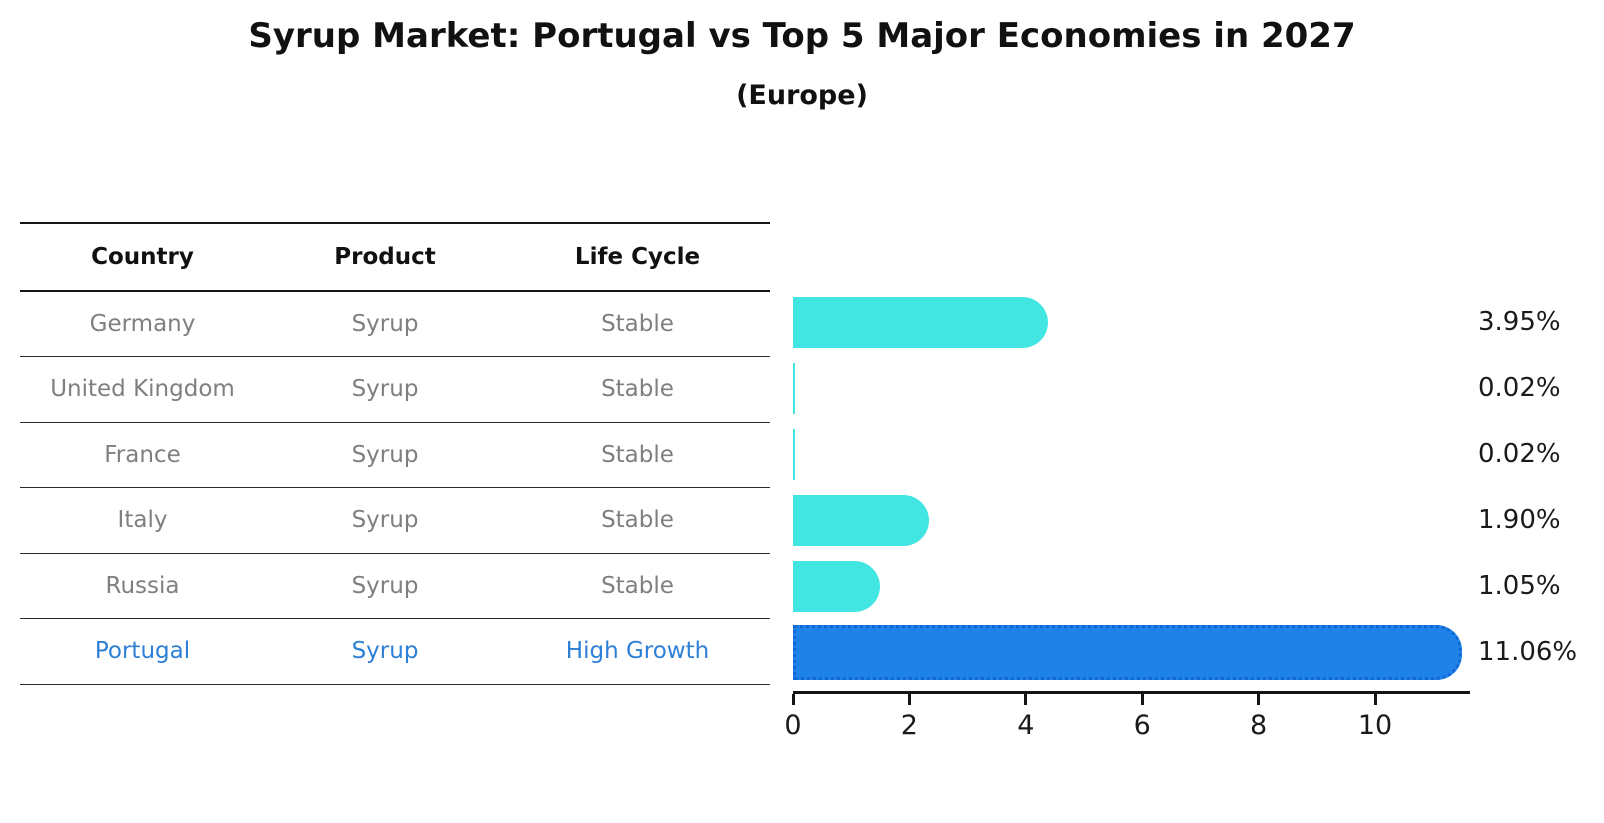  I want to click on bar-germany, so click(921, 322).